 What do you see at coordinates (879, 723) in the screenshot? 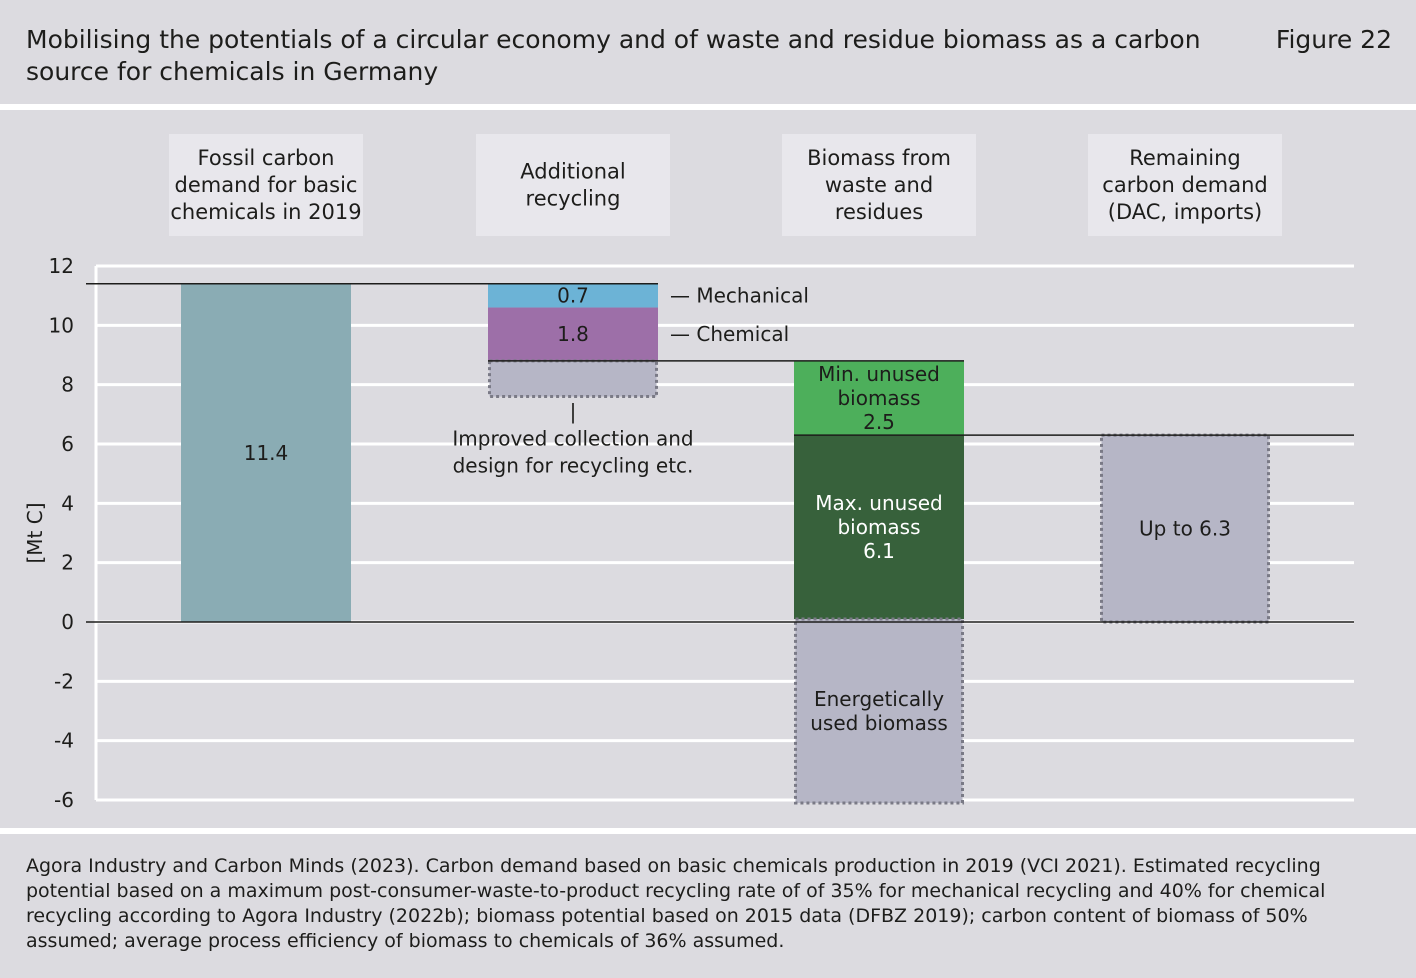
I see `bar-label: used biomass` at bounding box center [879, 723].